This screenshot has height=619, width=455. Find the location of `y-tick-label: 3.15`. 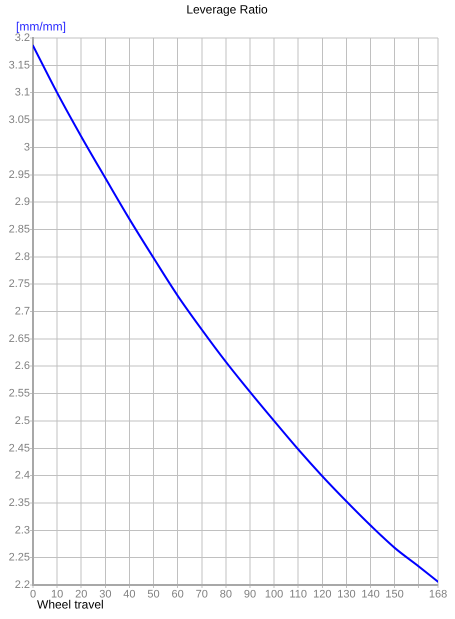

y-tick-label: 3.15 is located at coordinates (19, 65).